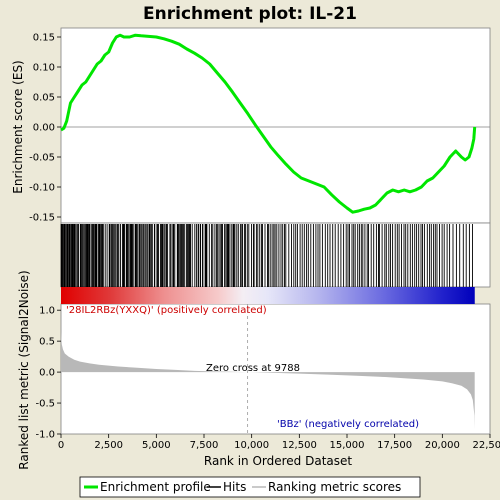  I want to click on ranked-y-tick-label: 1.0, so click(47, 311).